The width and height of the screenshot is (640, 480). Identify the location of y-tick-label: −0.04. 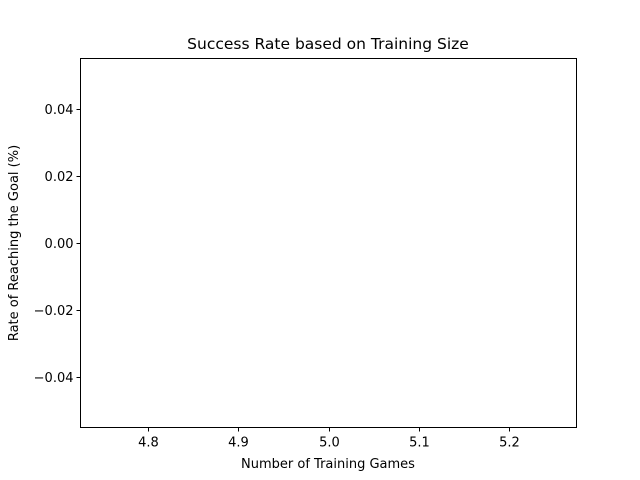
(54, 378).